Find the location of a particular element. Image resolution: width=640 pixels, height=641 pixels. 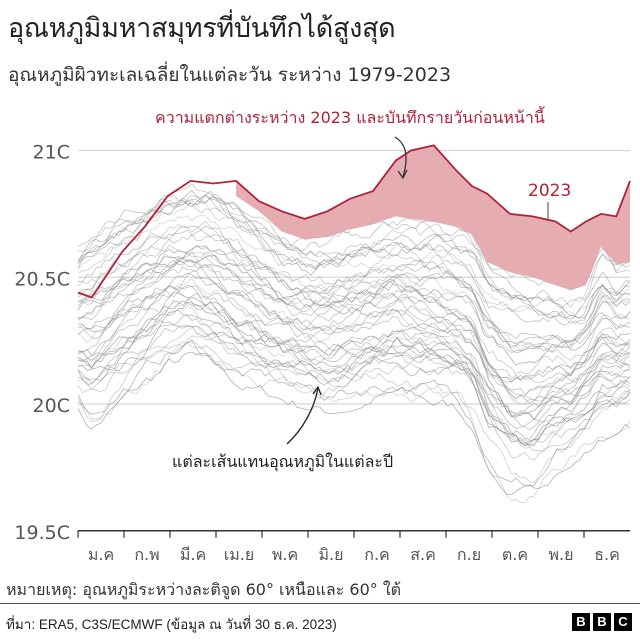

chart-title: อุณหภูมิมหาสมุทรที่บันทึกได้สูงสุด is located at coordinates (202, 28).